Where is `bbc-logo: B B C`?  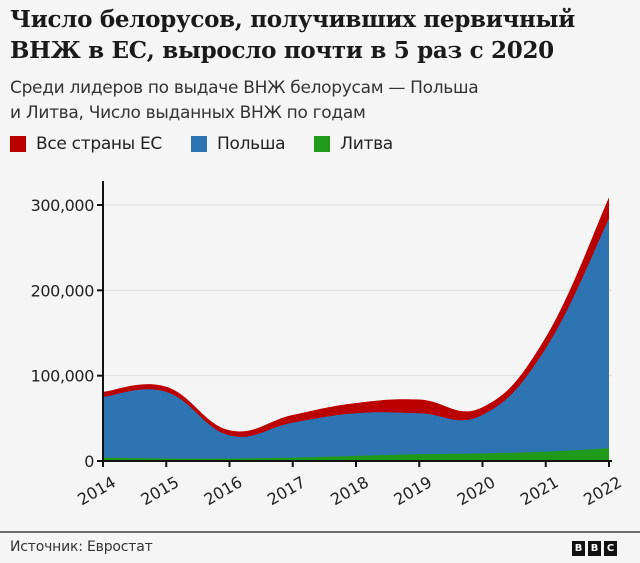 bbc-logo: B B C is located at coordinates (596, 548).